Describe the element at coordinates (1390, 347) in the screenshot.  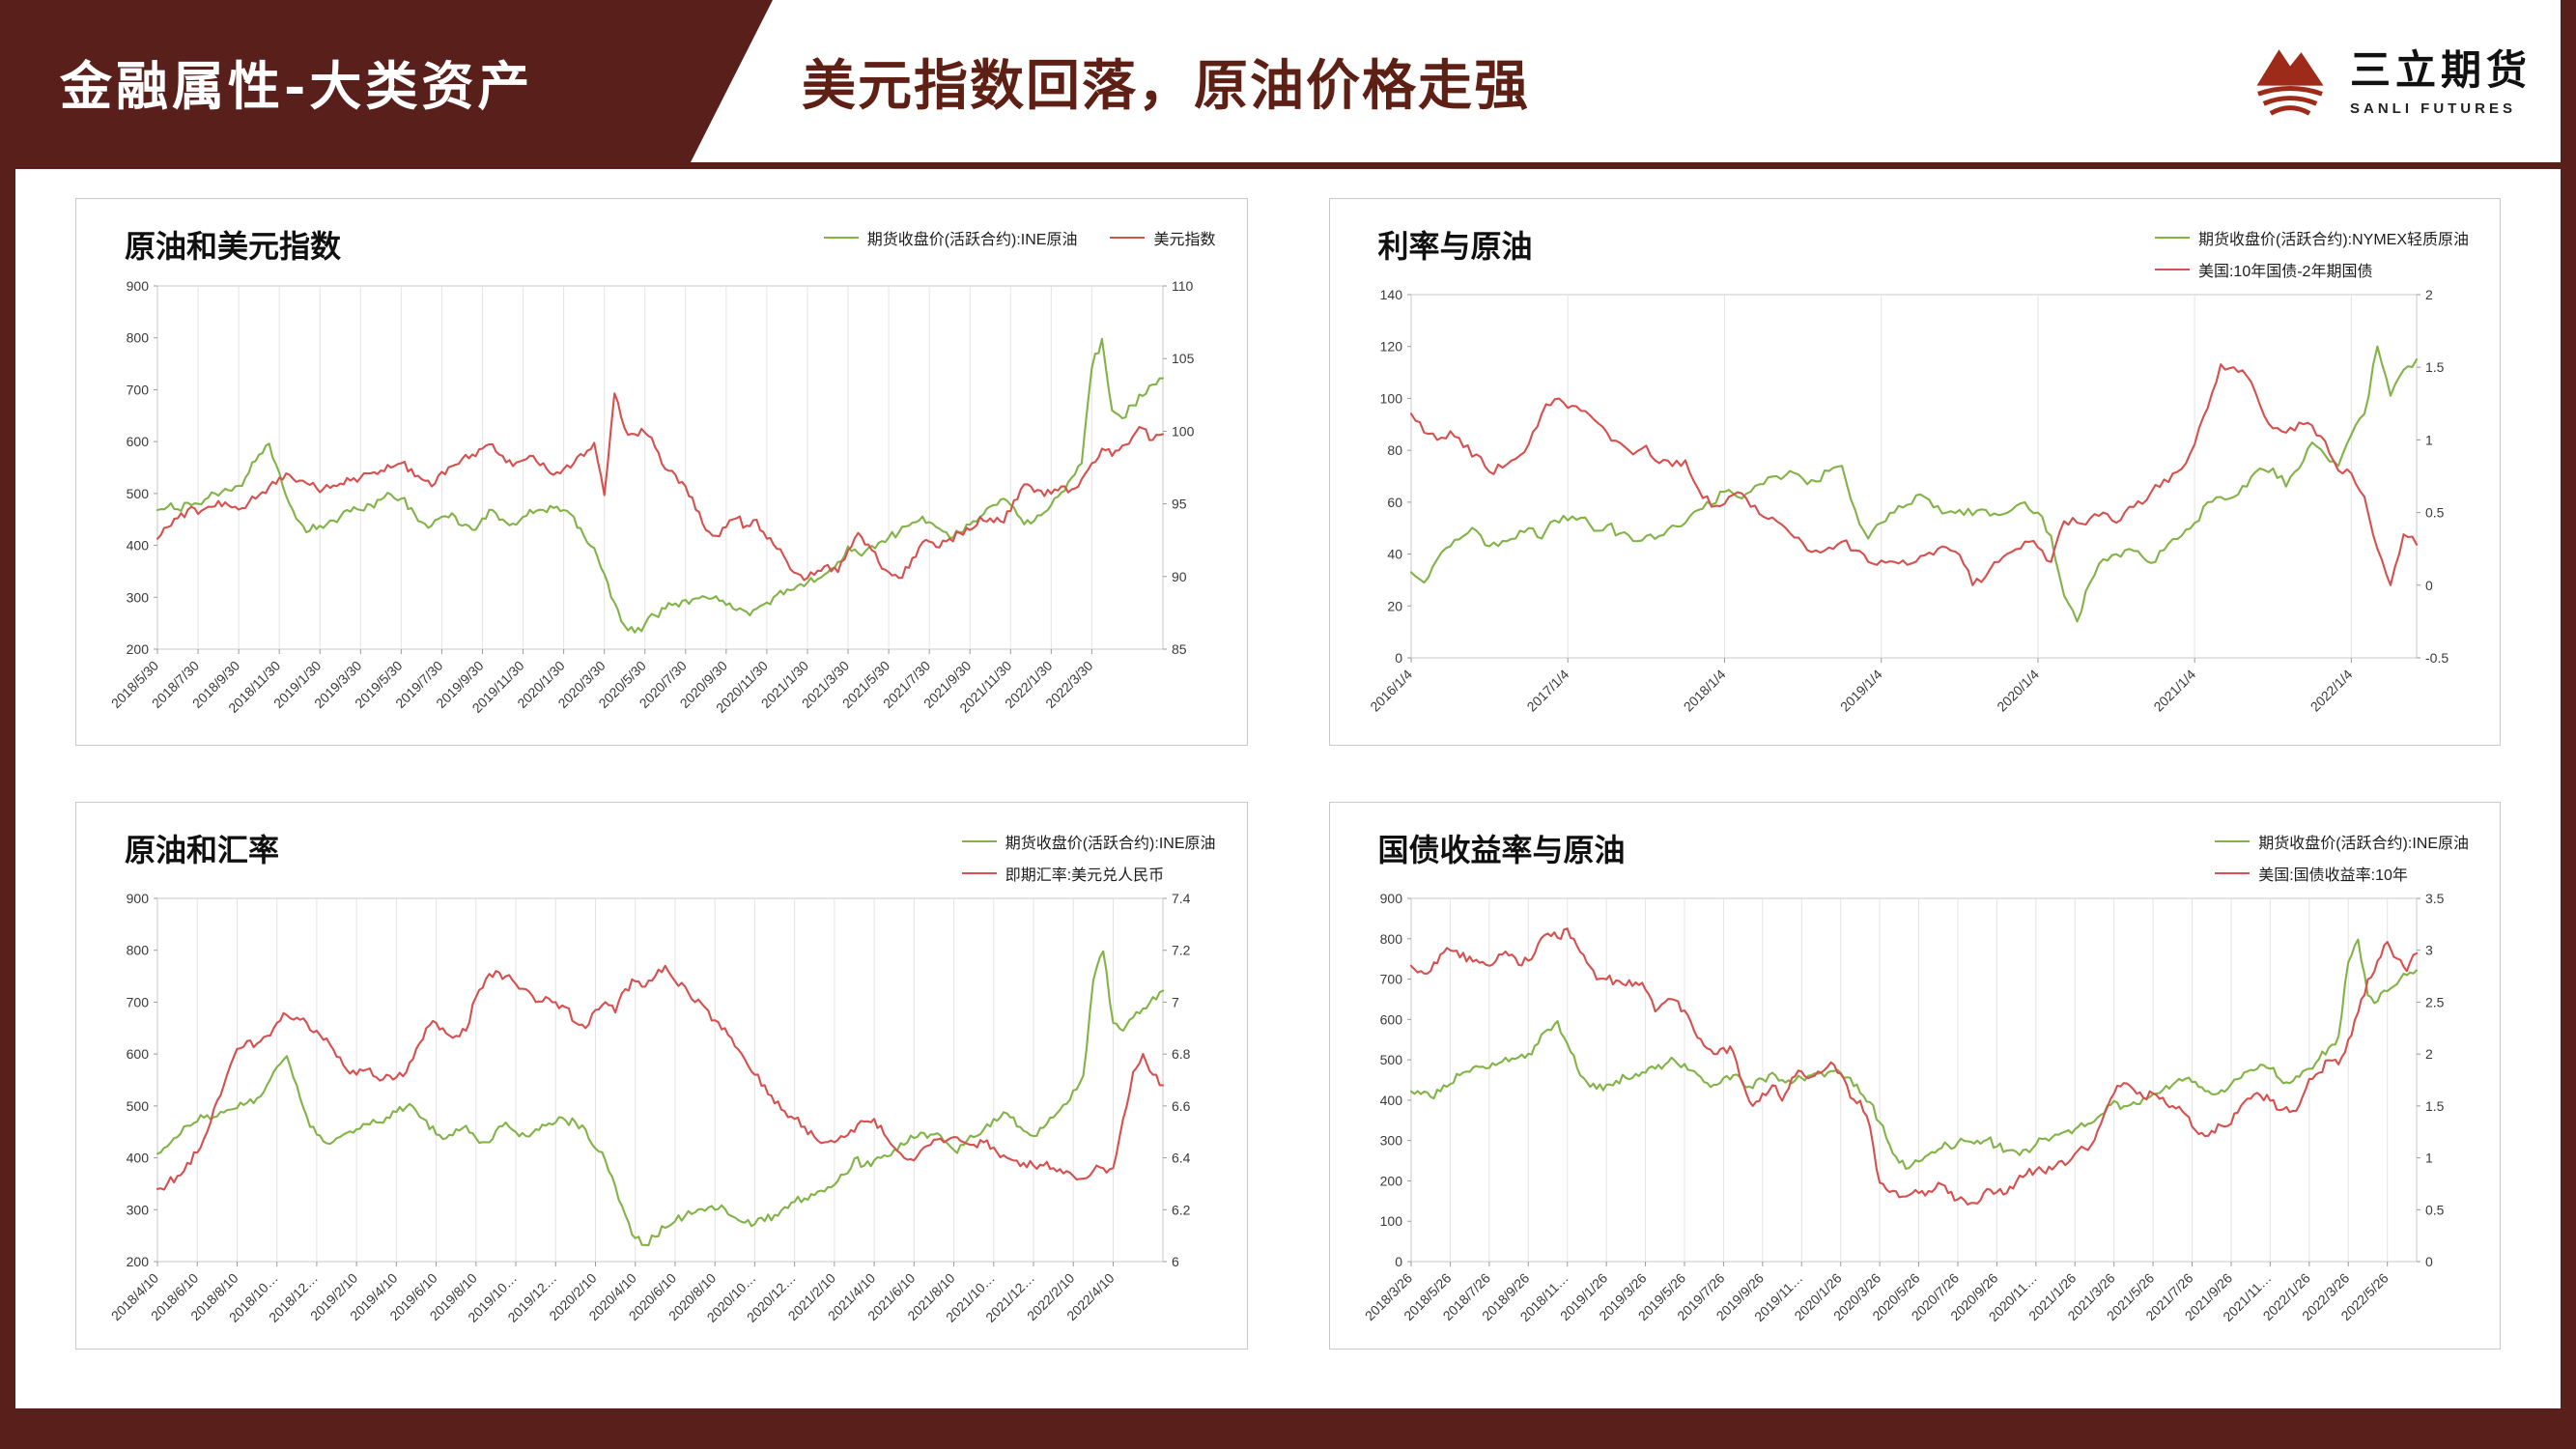
I see `y-tick-label: 120` at that location.